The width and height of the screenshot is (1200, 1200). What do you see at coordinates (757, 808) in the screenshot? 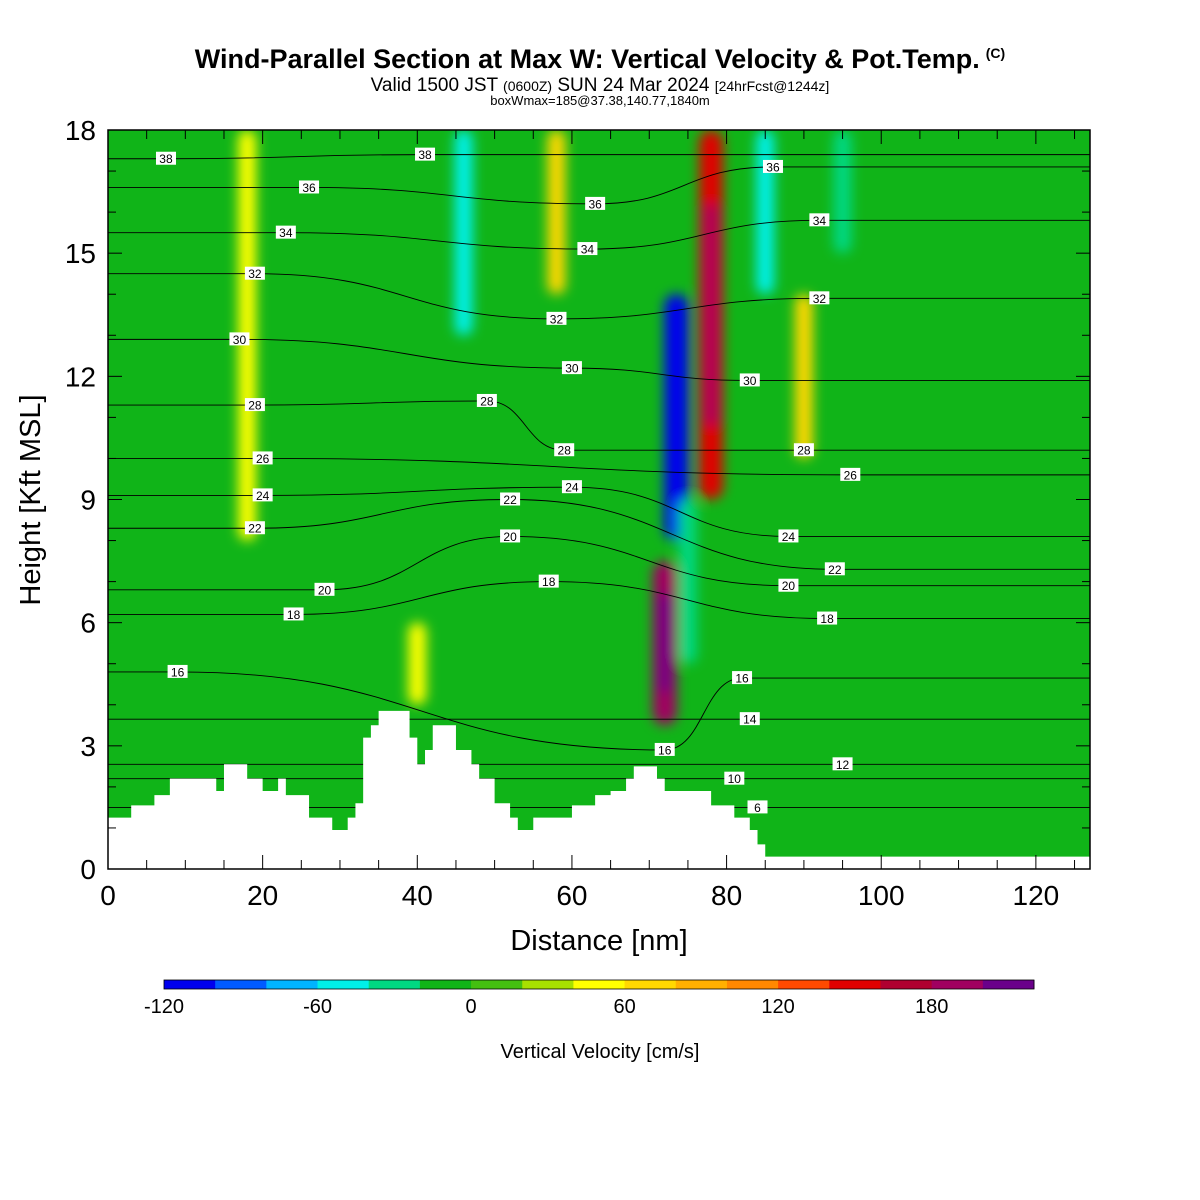
I see `contour-label: 6` at bounding box center [757, 808].